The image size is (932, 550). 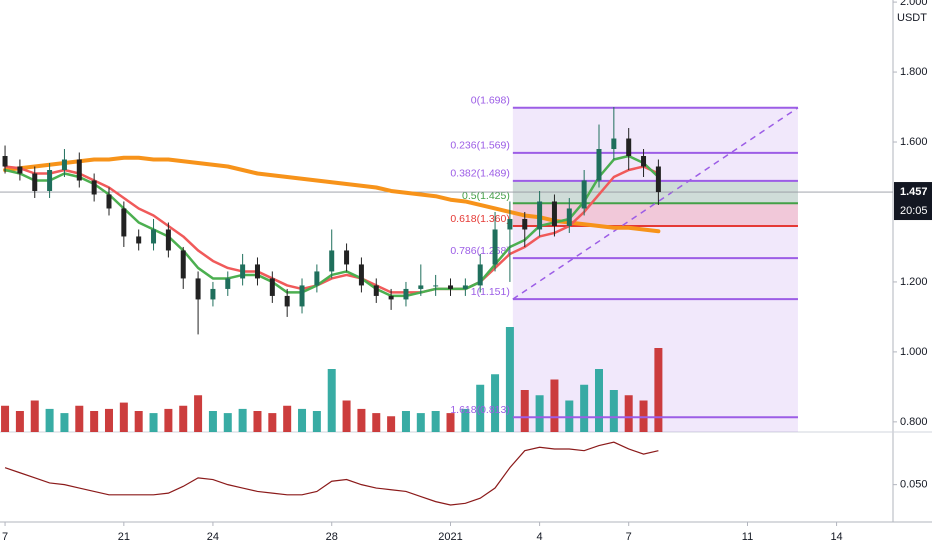 I want to click on x-tick-label: 21, so click(x=124, y=537).